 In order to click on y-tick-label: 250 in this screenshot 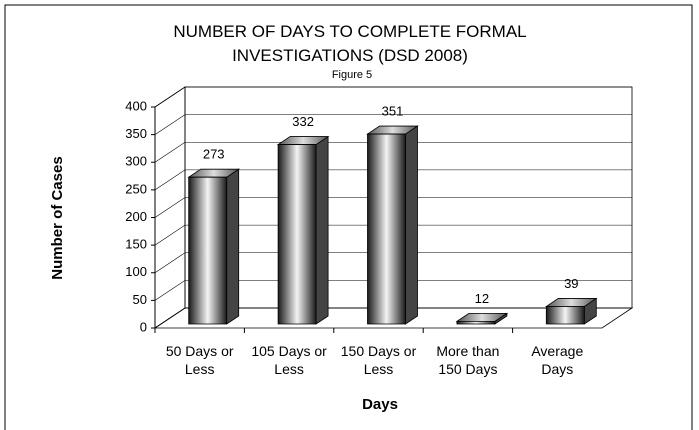, I will do `click(136, 188)`.